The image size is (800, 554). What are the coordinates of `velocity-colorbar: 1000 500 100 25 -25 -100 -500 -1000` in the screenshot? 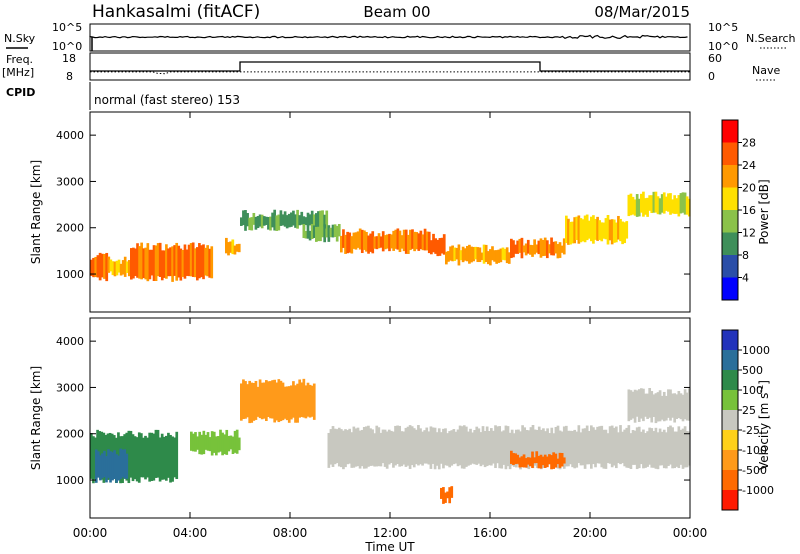 It's located at (747, 420).